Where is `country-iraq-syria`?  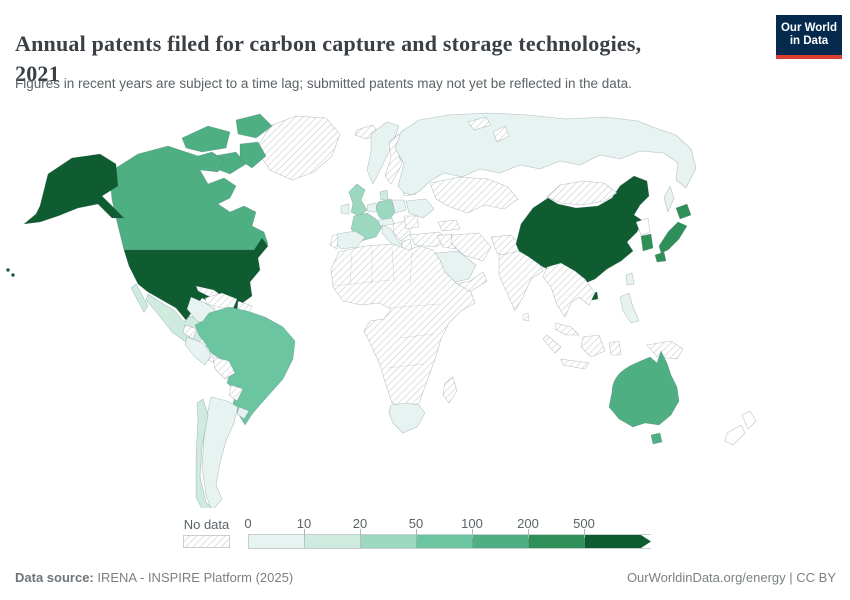
country-iraq-syria is located at coordinates (446, 241).